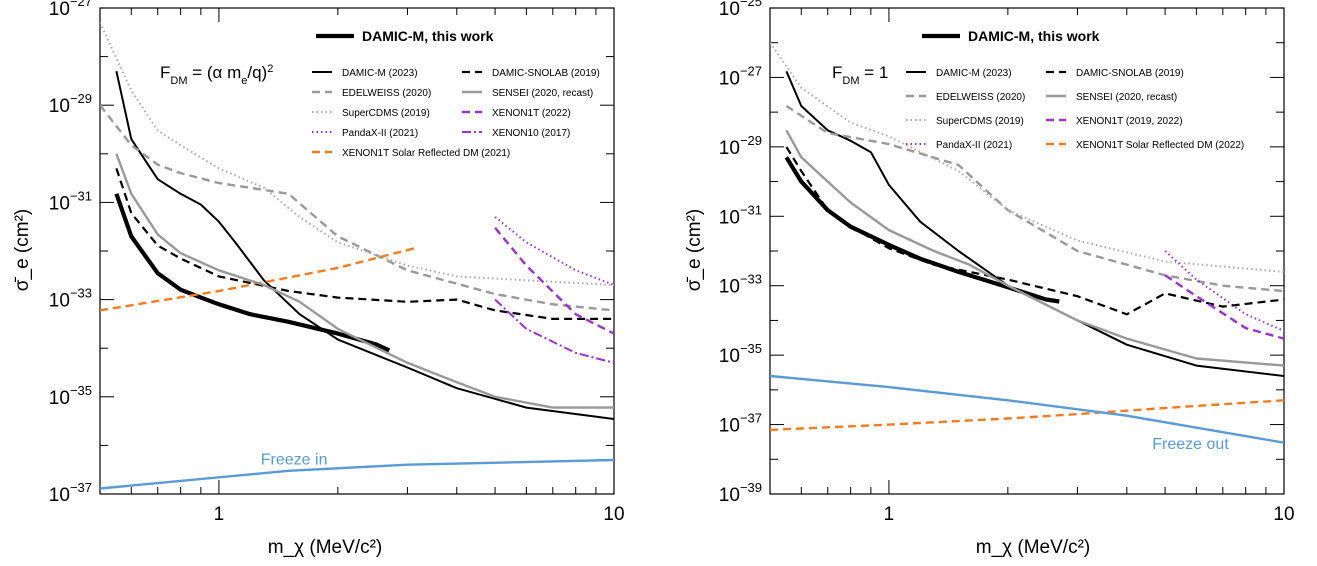 The height and width of the screenshot is (566, 1317). Describe the element at coordinates (22, 250) in the screenshot. I see `left-y-axis-label: σ̄_e (cm²)` at that location.